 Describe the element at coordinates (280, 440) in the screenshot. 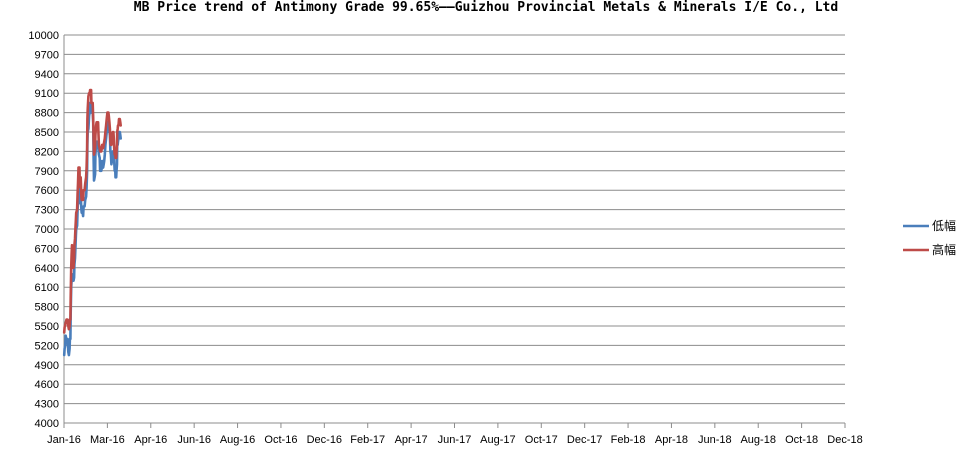

I see `x-tick-label: Oct-16` at that location.